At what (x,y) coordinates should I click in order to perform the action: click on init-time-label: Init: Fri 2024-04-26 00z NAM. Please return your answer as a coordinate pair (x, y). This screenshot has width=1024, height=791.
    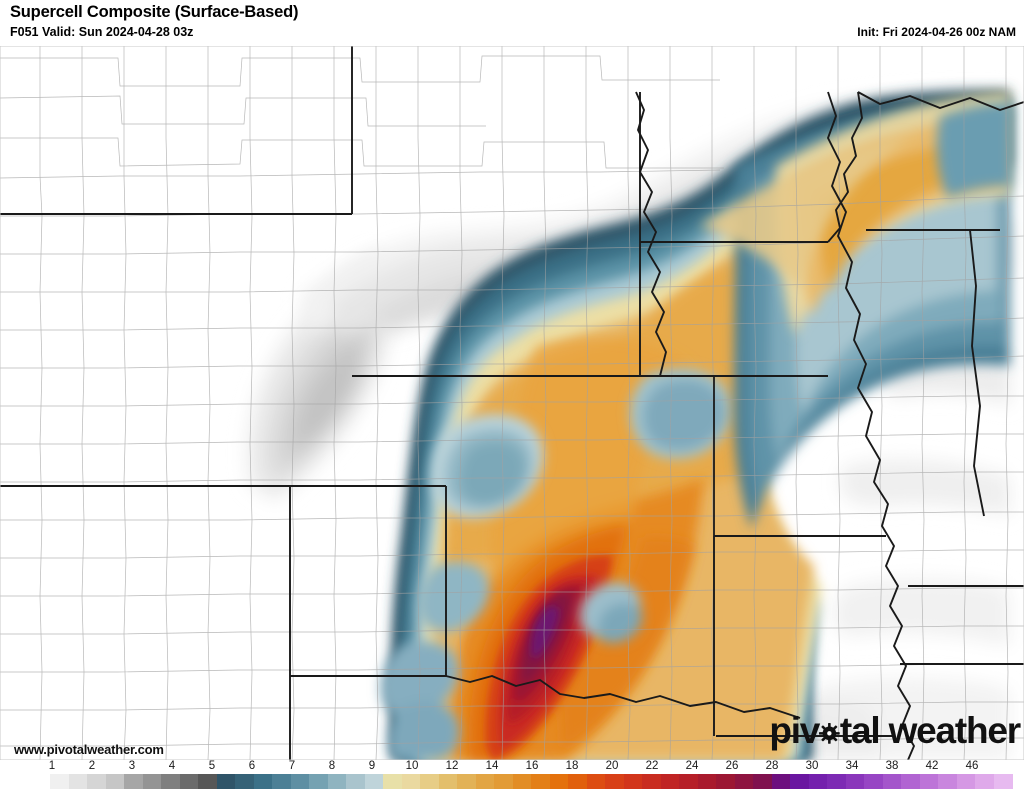
    Looking at the image, I should click on (936, 32).